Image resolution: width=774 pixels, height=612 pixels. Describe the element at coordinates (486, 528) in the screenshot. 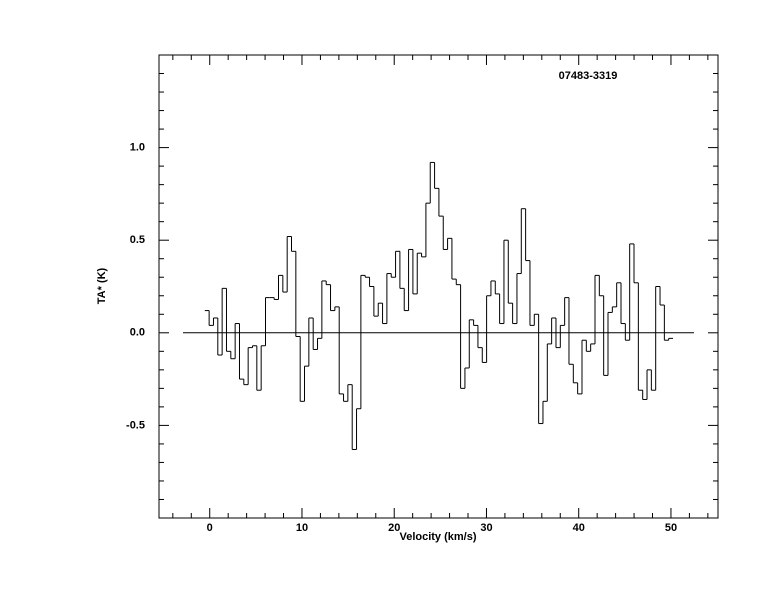

I see `x-tick-label: 30` at that location.